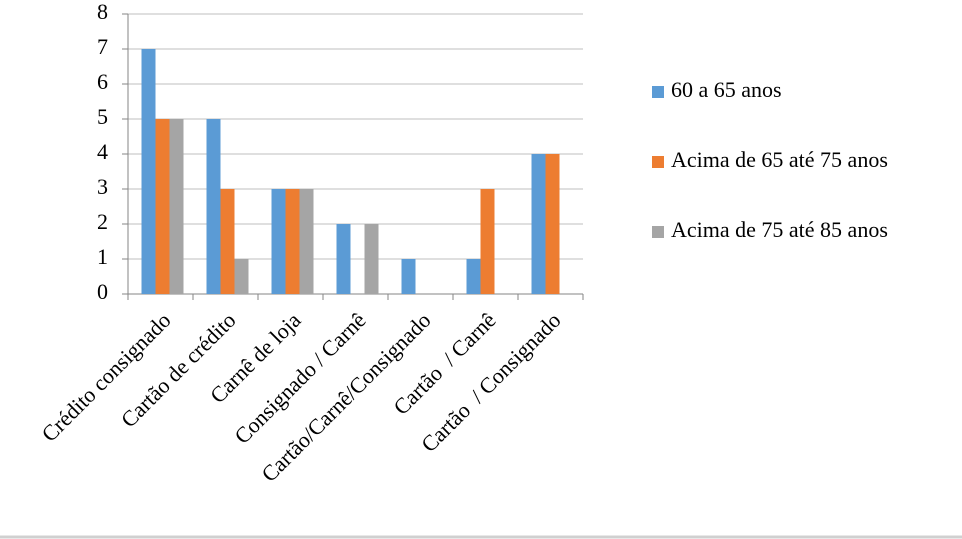  Describe the element at coordinates (779, 229) in the screenshot. I see `legend-label: Acima de 75 até 85 anos` at that location.